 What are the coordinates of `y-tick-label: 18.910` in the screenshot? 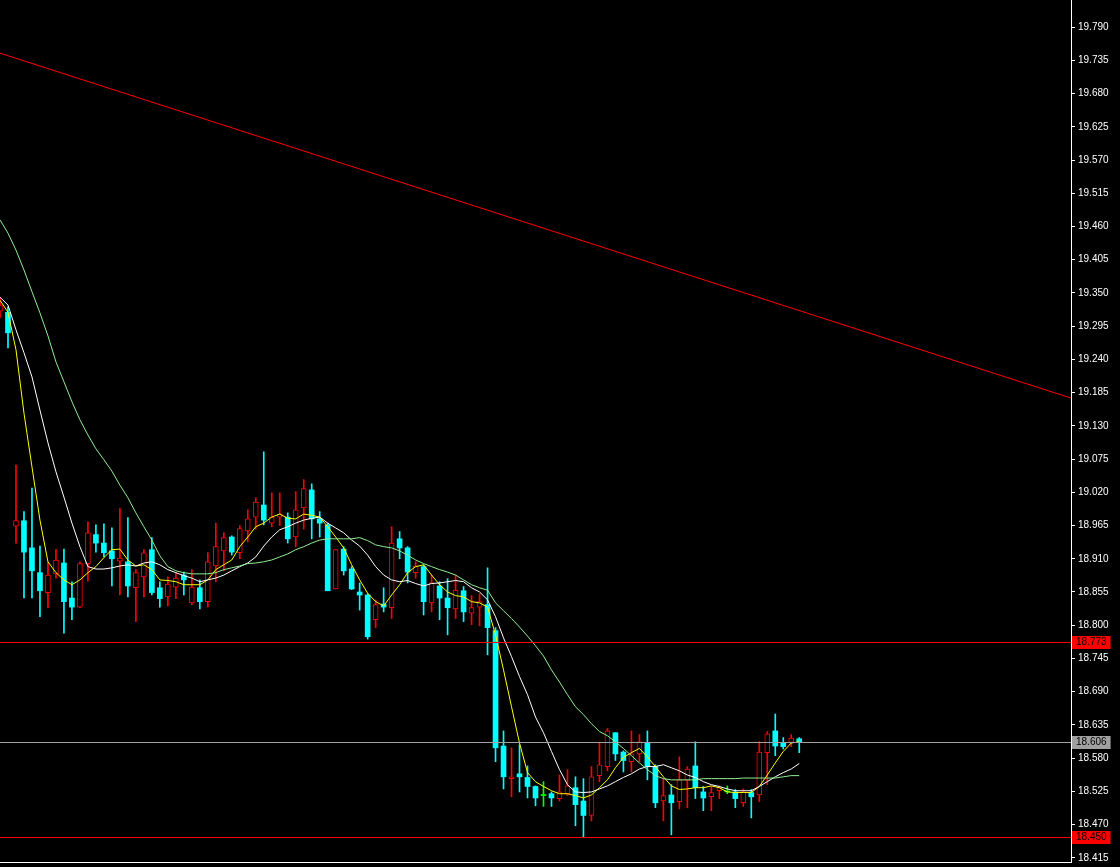 It's located at (1094, 558).